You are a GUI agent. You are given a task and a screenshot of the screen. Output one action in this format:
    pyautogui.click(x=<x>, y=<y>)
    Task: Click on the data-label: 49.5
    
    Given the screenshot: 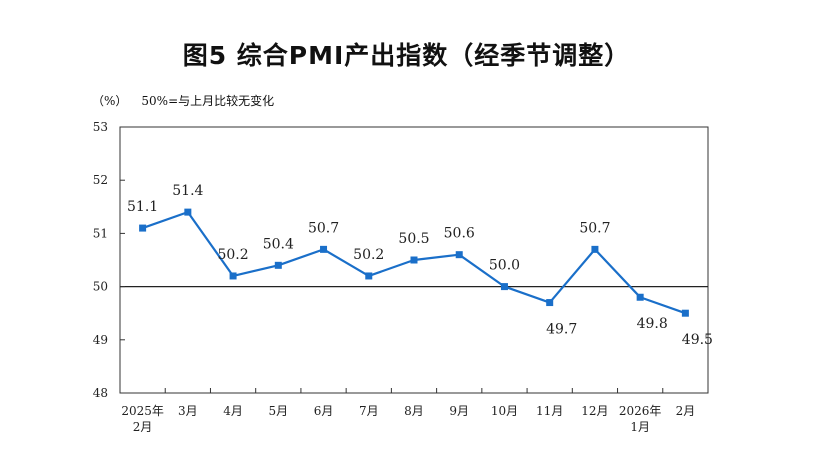 What is the action you would take?
    pyautogui.click(x=697, y=340)
    